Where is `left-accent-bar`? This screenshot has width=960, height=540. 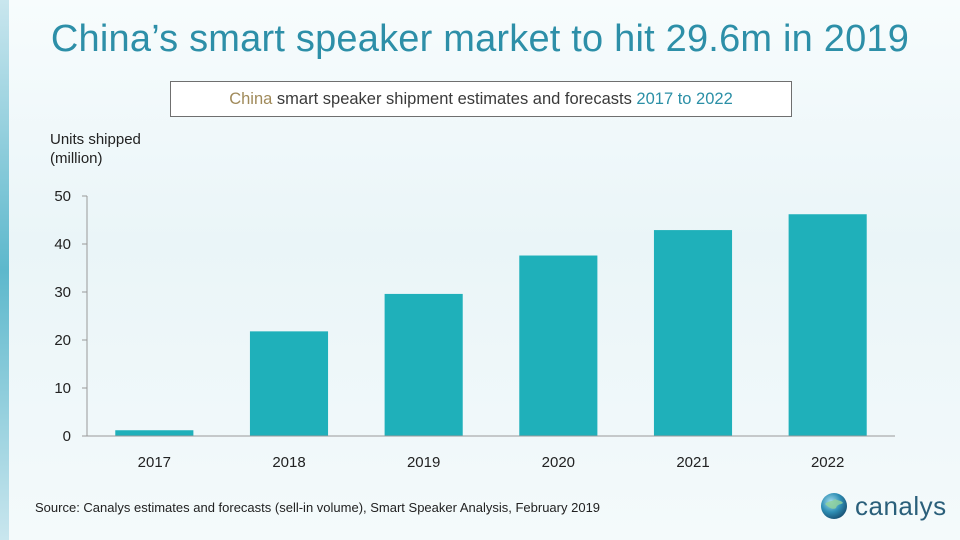 left-accent-bar is located at coordinates (4, 270).